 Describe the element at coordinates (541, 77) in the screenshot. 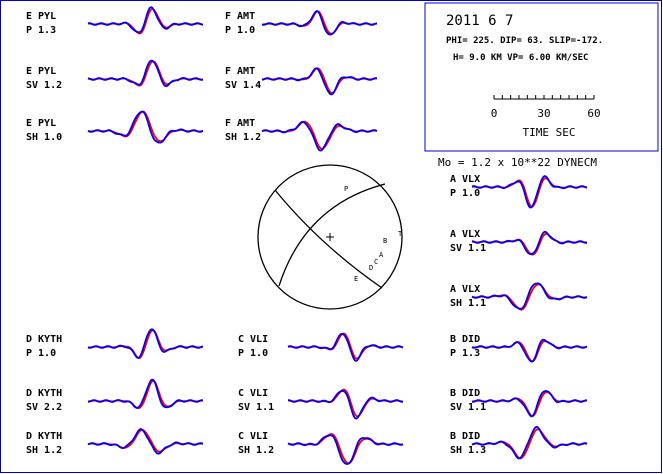

I see `header-box` at that location.